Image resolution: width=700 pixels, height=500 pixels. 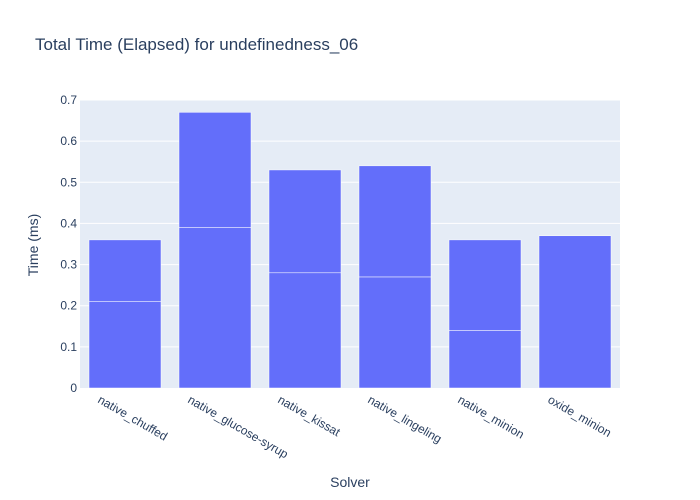 What do you see at coordinates (68, 306) in the screenshot?
I see `y-tick-label: 0.2` at bounding box center [68, 306].